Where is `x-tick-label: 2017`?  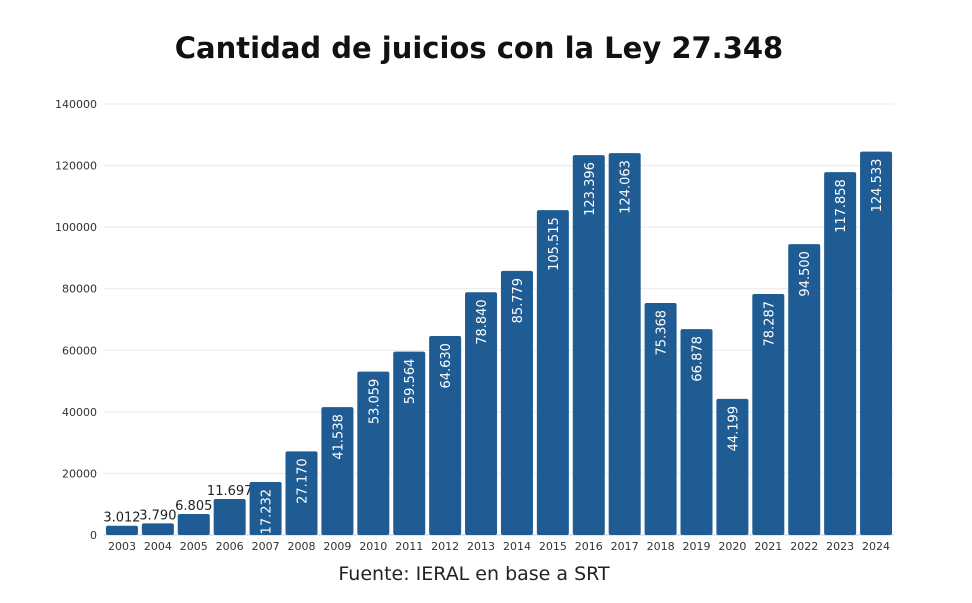
x-tick-label: 2017 is located at coordinates (625, 546).